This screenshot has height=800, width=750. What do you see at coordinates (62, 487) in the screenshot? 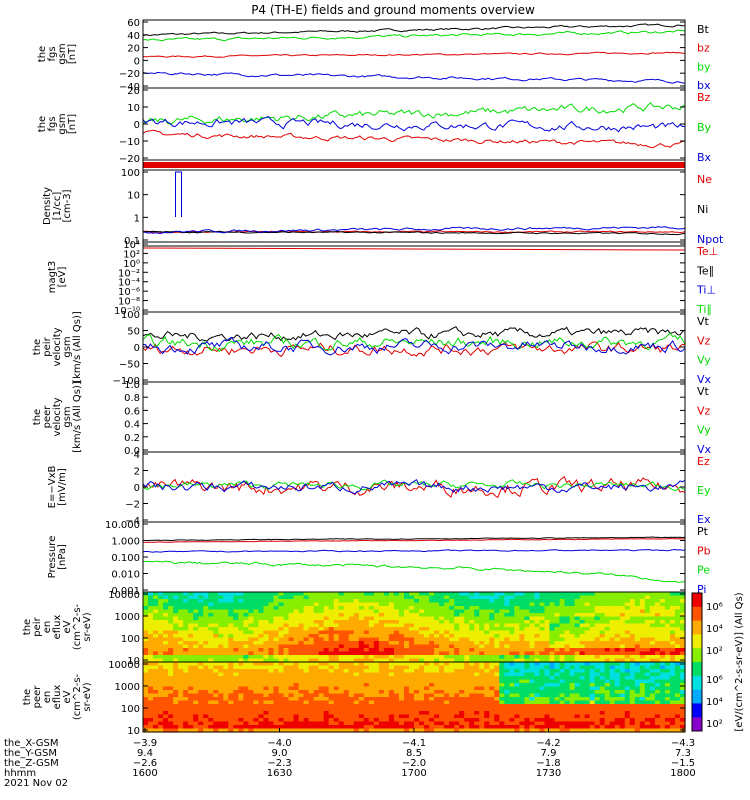
I see `y-axis-label: [mV/m]` at bounding box center [62, 487].